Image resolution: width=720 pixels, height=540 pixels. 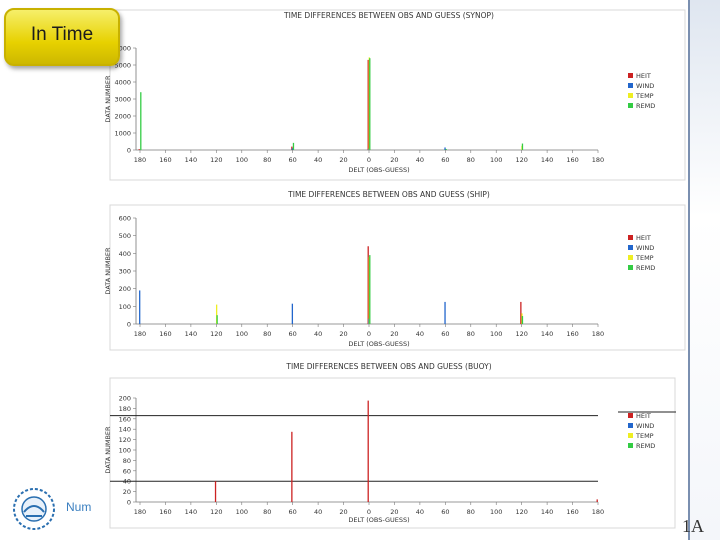 I want to click on y-tick-label: 5000, so click(x=122, y=66).